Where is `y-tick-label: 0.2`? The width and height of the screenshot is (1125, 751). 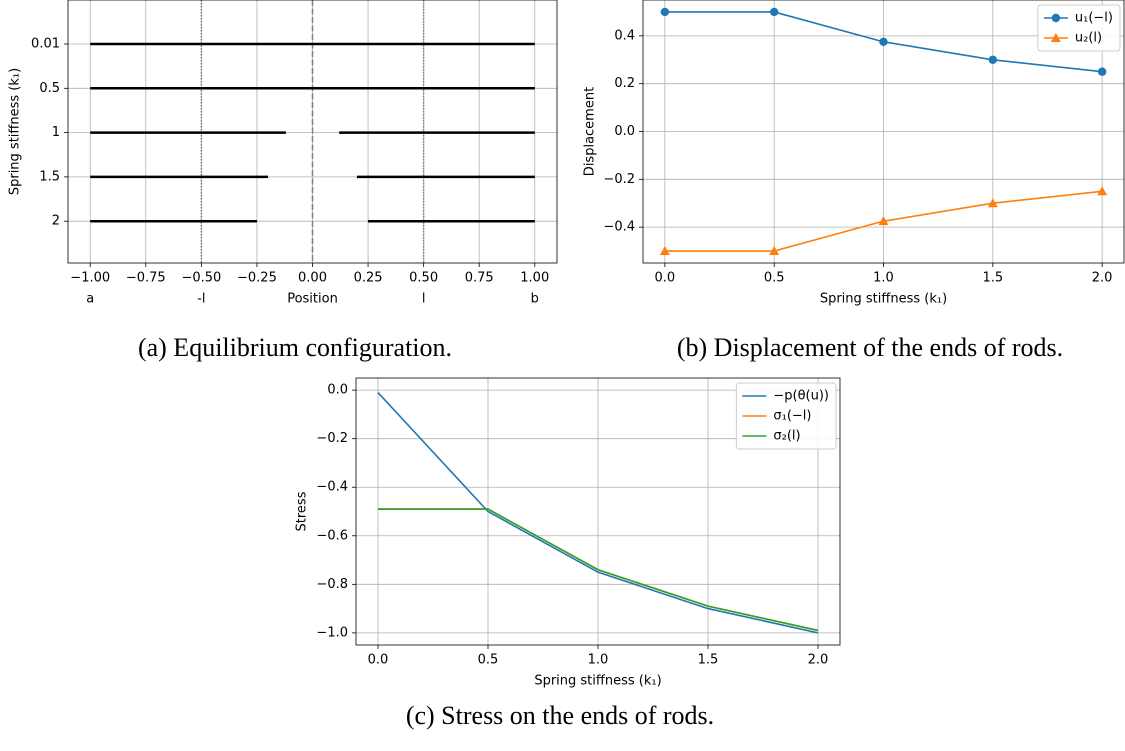
y-tick-label: 0.2 is located at coordinates (624, 83).